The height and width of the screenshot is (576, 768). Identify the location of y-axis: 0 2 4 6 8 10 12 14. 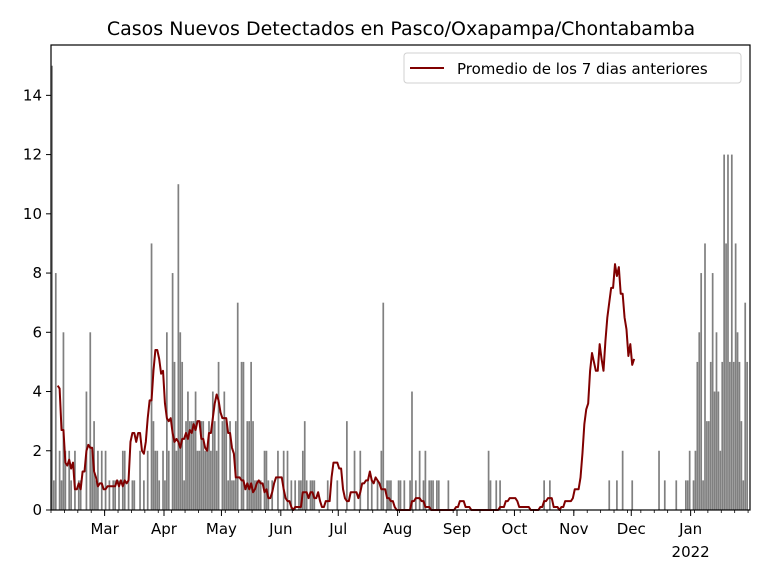
(37, 302).